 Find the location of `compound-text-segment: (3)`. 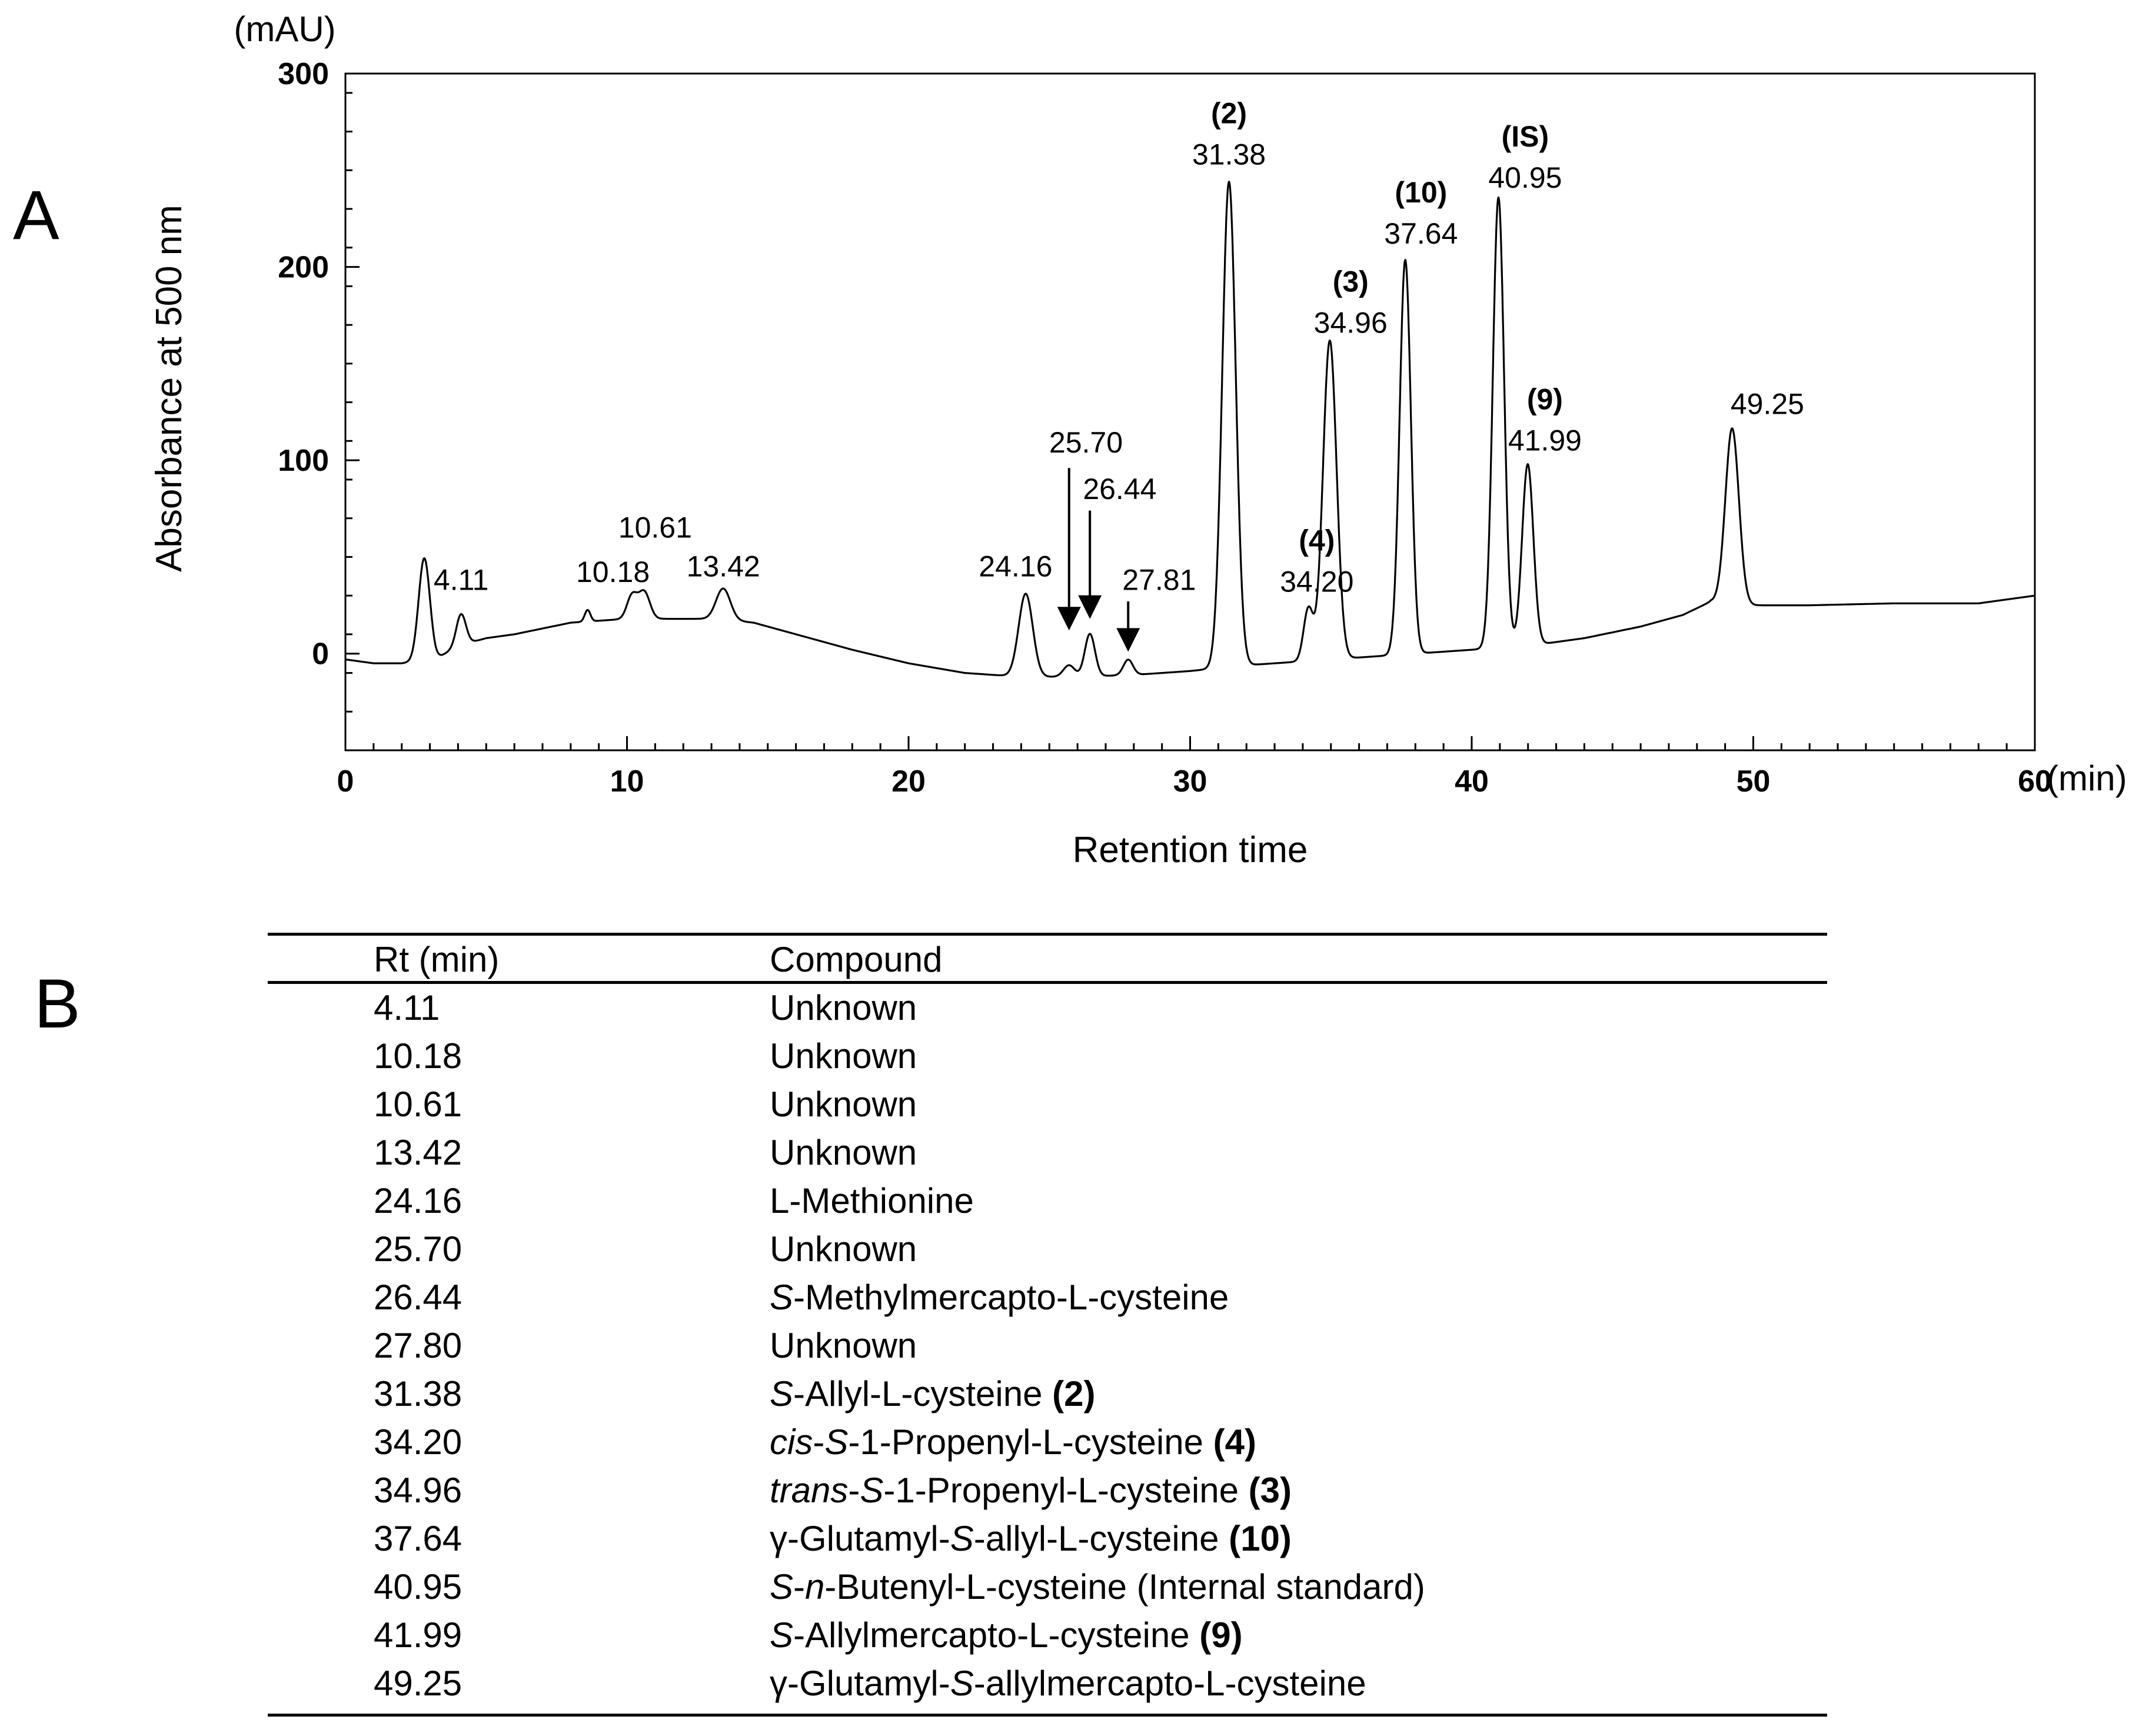

compound-text-segment: (3) is located at coordinates (1270, 1491).